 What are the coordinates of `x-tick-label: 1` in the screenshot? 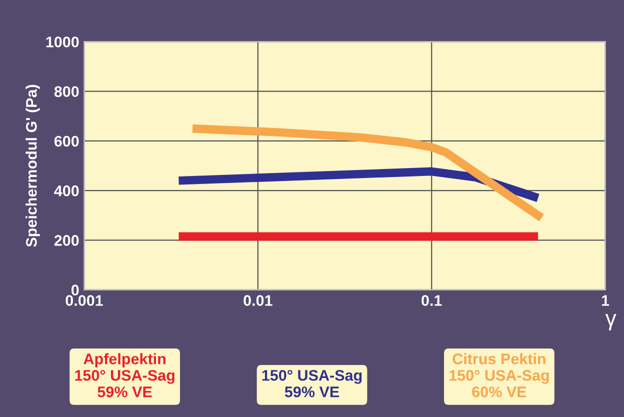 It's located at (606, 300).